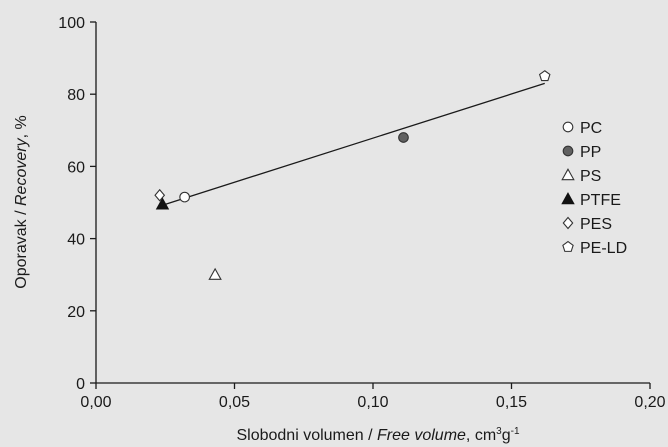 This screenshot has width=668, height=447. What do you see at coordinates (377, 435) in the screenshot?
I see `x-axis-label: Slobodni volumen / Free volume, cm3g-1` at bounding box center [377, 435].